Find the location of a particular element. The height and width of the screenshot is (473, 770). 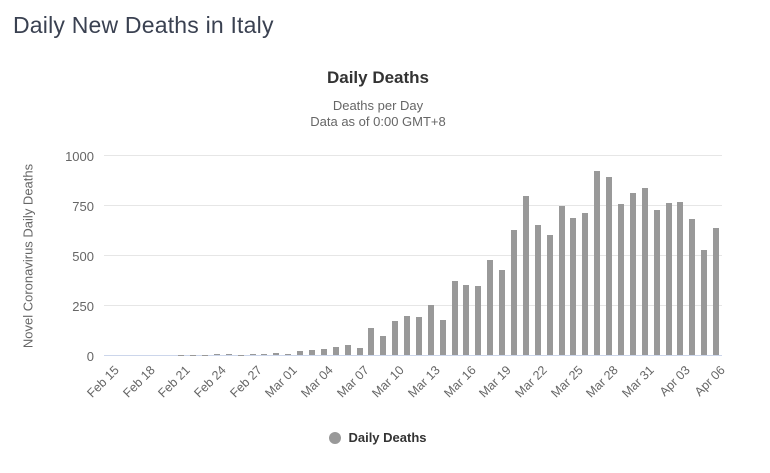

y-tick-label: 250 is located at coordinates (83, 306).